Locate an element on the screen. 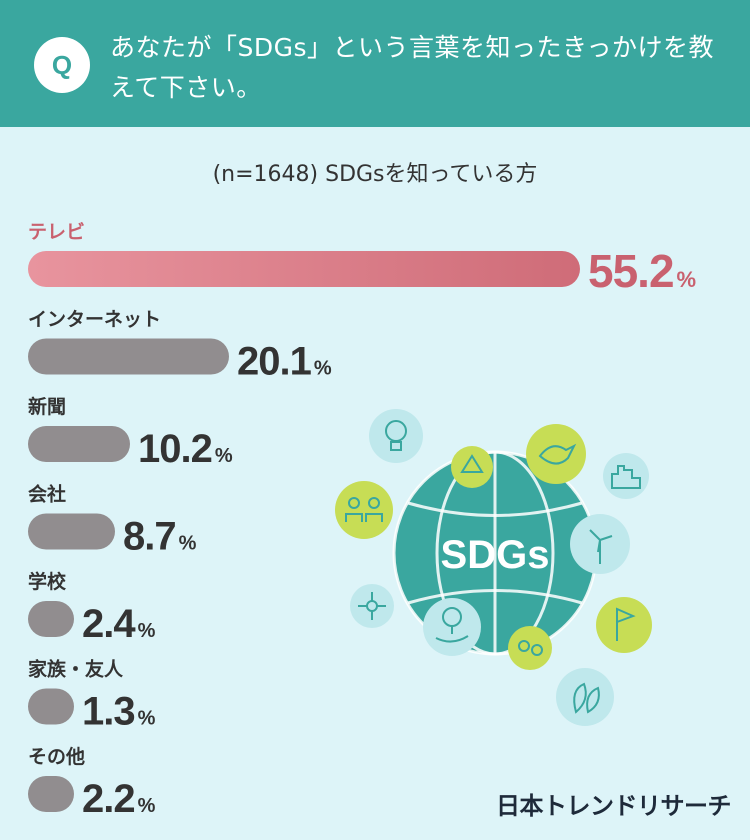 The height and width of the screenshot is (840, 750). people-equality-icon is located at coordinates (364, 510).